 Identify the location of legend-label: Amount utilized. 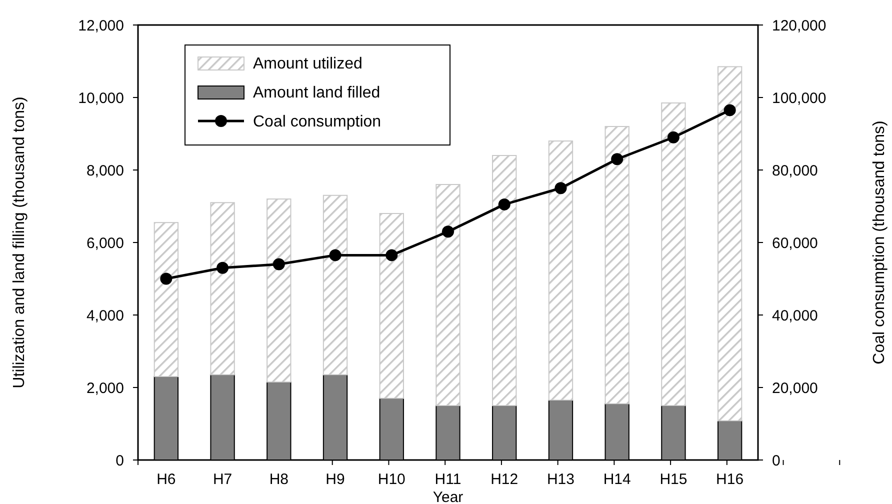
(307, 64).